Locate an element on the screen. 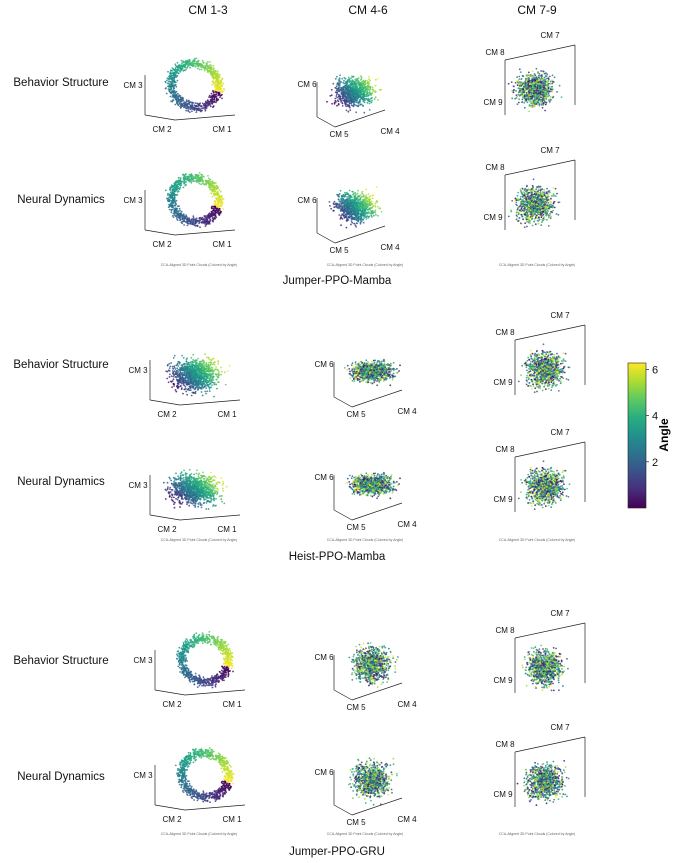 Image resolution: width=674 pixels, height=863 pixels. axis-label-x: CM 1 is located at coordinates (222, 129).